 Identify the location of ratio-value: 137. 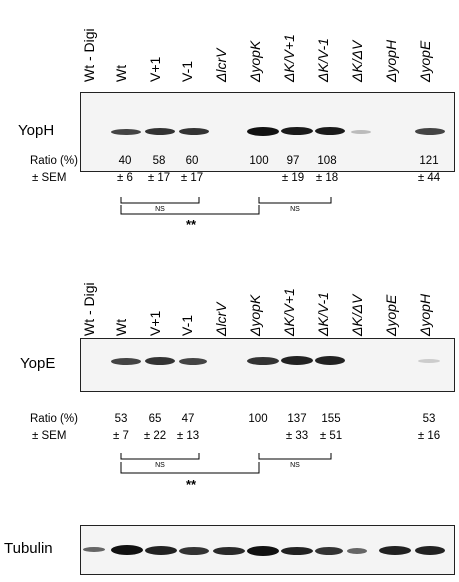
(297, 419).